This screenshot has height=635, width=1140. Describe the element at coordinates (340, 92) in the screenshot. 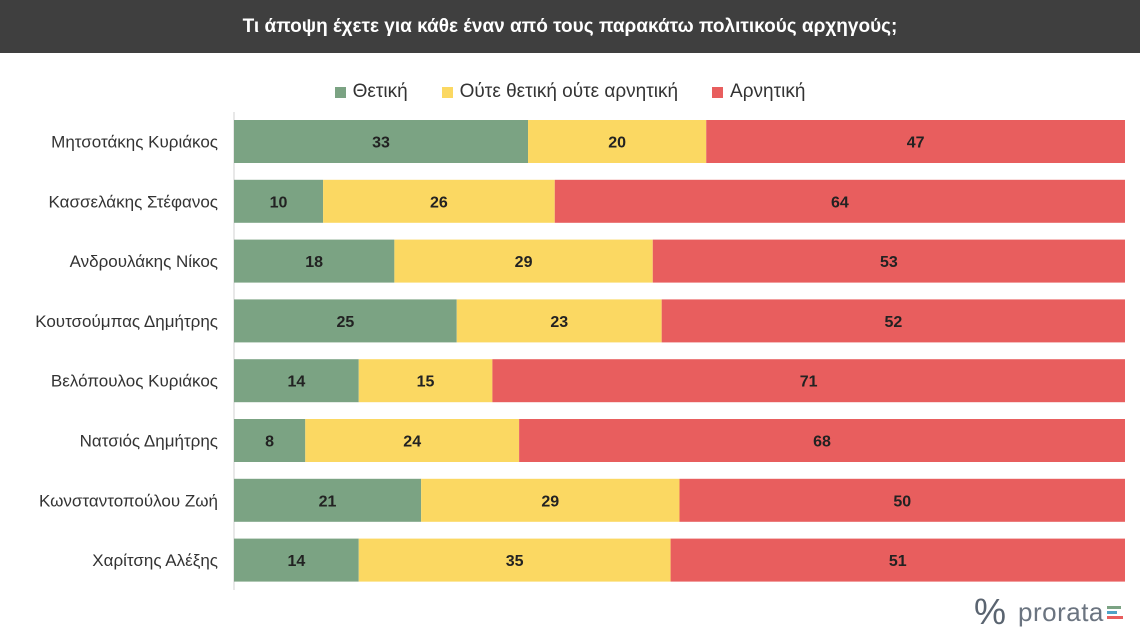

I see `legend-swatch-positive` at that location.